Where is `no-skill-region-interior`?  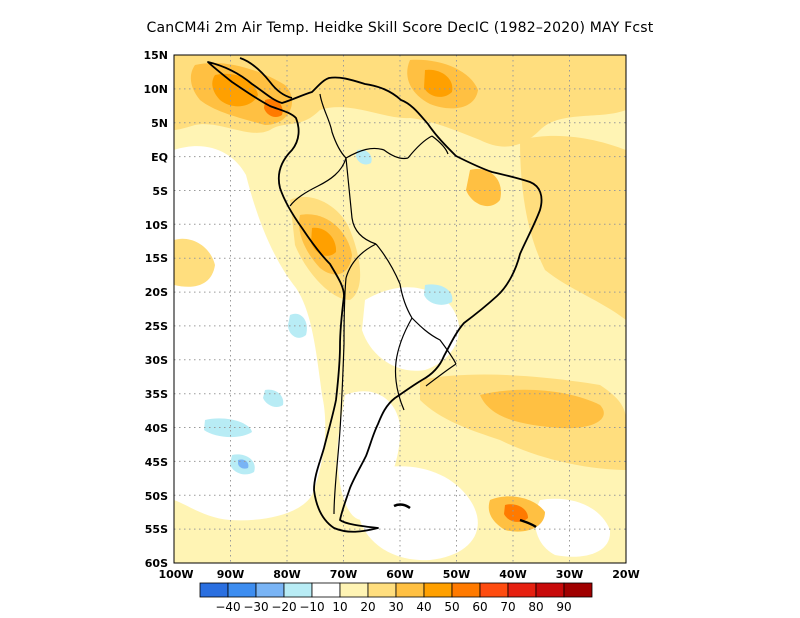
no-skill-region-interior is located at coordinates (411, 329).